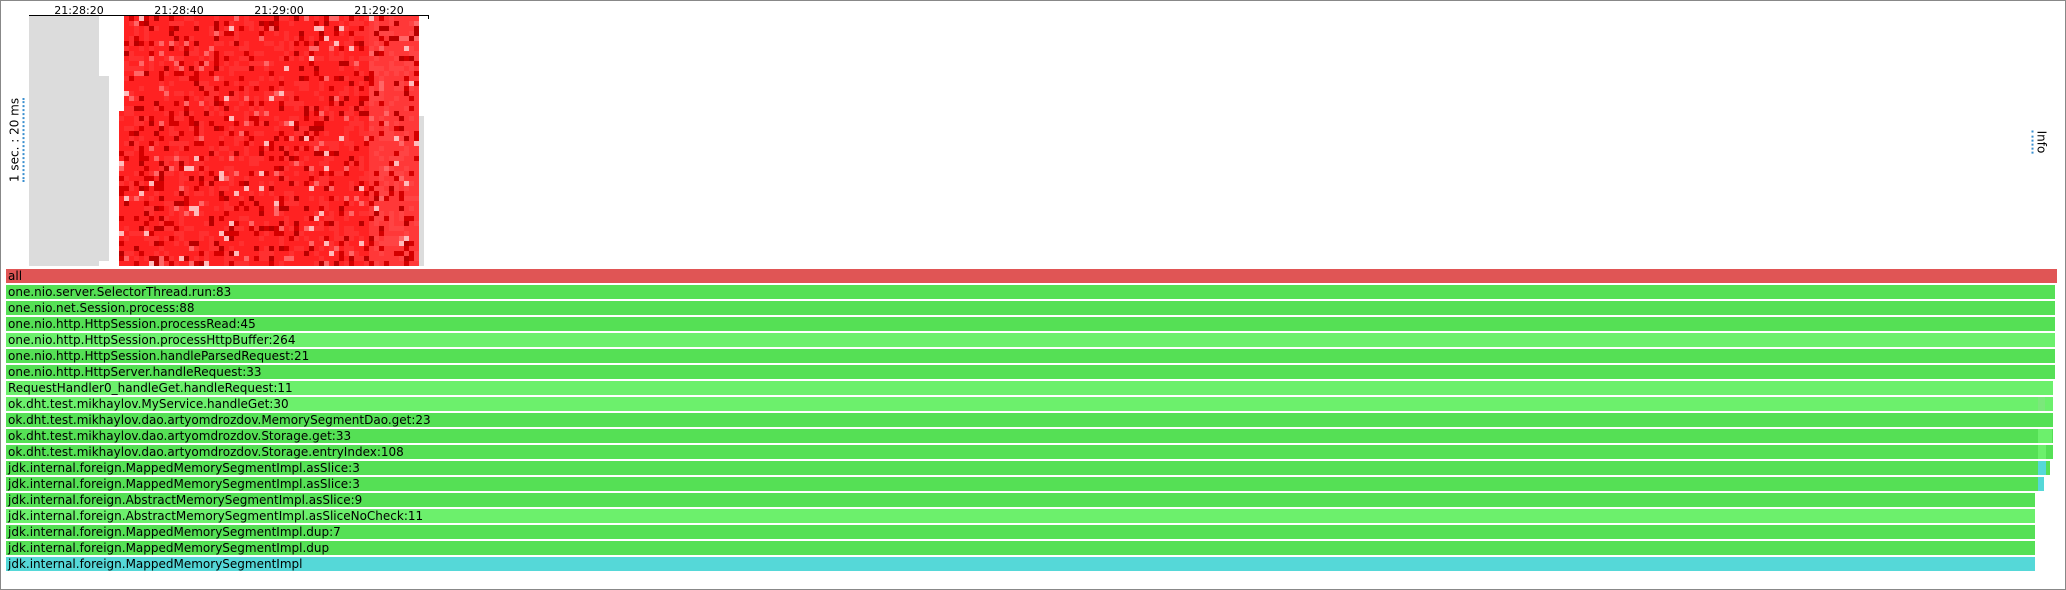 This screenshot has height=590, width=2066. What do you see at coordinates (2045, 420) in the screenshot?
I see `flame-frame-small` at bounding box center [2045, 420].